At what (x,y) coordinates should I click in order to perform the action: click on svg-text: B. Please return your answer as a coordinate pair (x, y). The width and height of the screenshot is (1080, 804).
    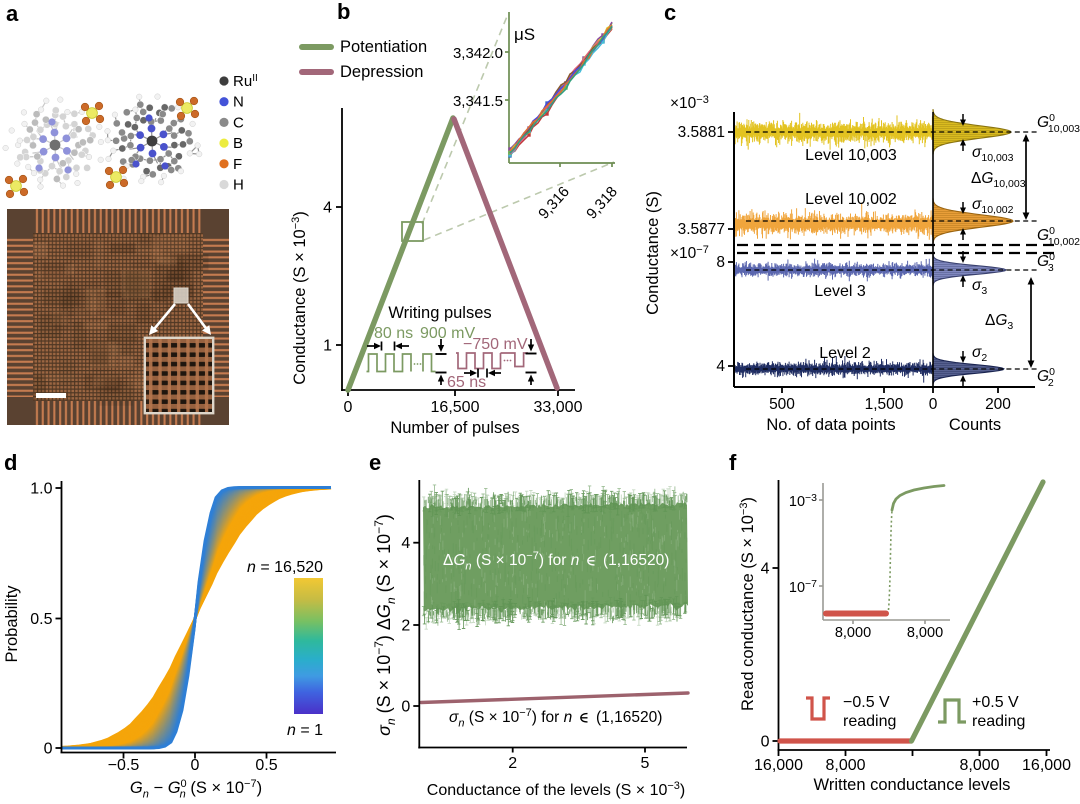
    Looking at the image, I should click on (238, 143).